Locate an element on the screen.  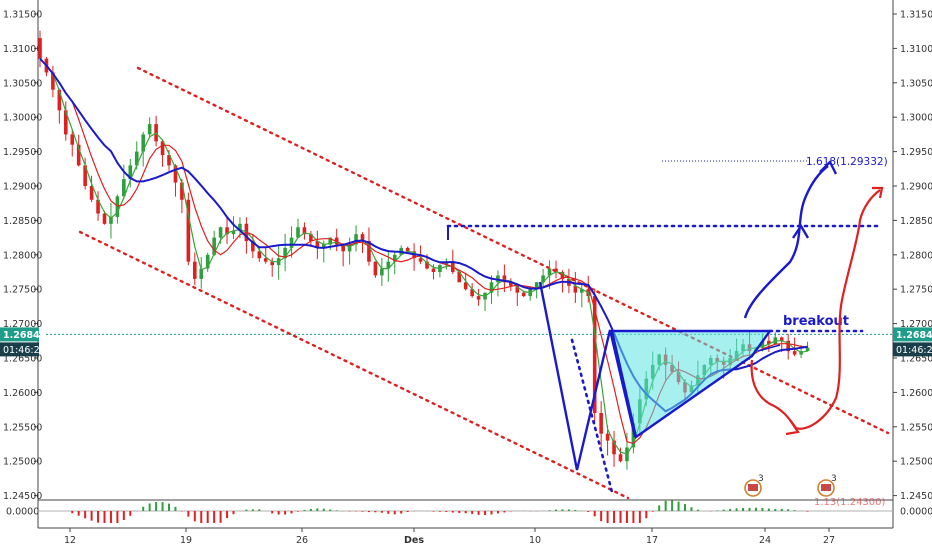
y-tick-label-right: 1.29500 is located at coordinates (916, 152).